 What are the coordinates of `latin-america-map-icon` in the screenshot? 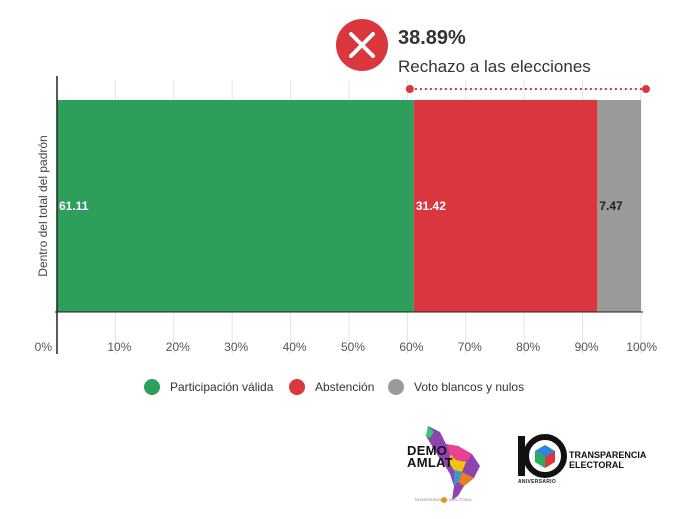 It's located at (453, 464).